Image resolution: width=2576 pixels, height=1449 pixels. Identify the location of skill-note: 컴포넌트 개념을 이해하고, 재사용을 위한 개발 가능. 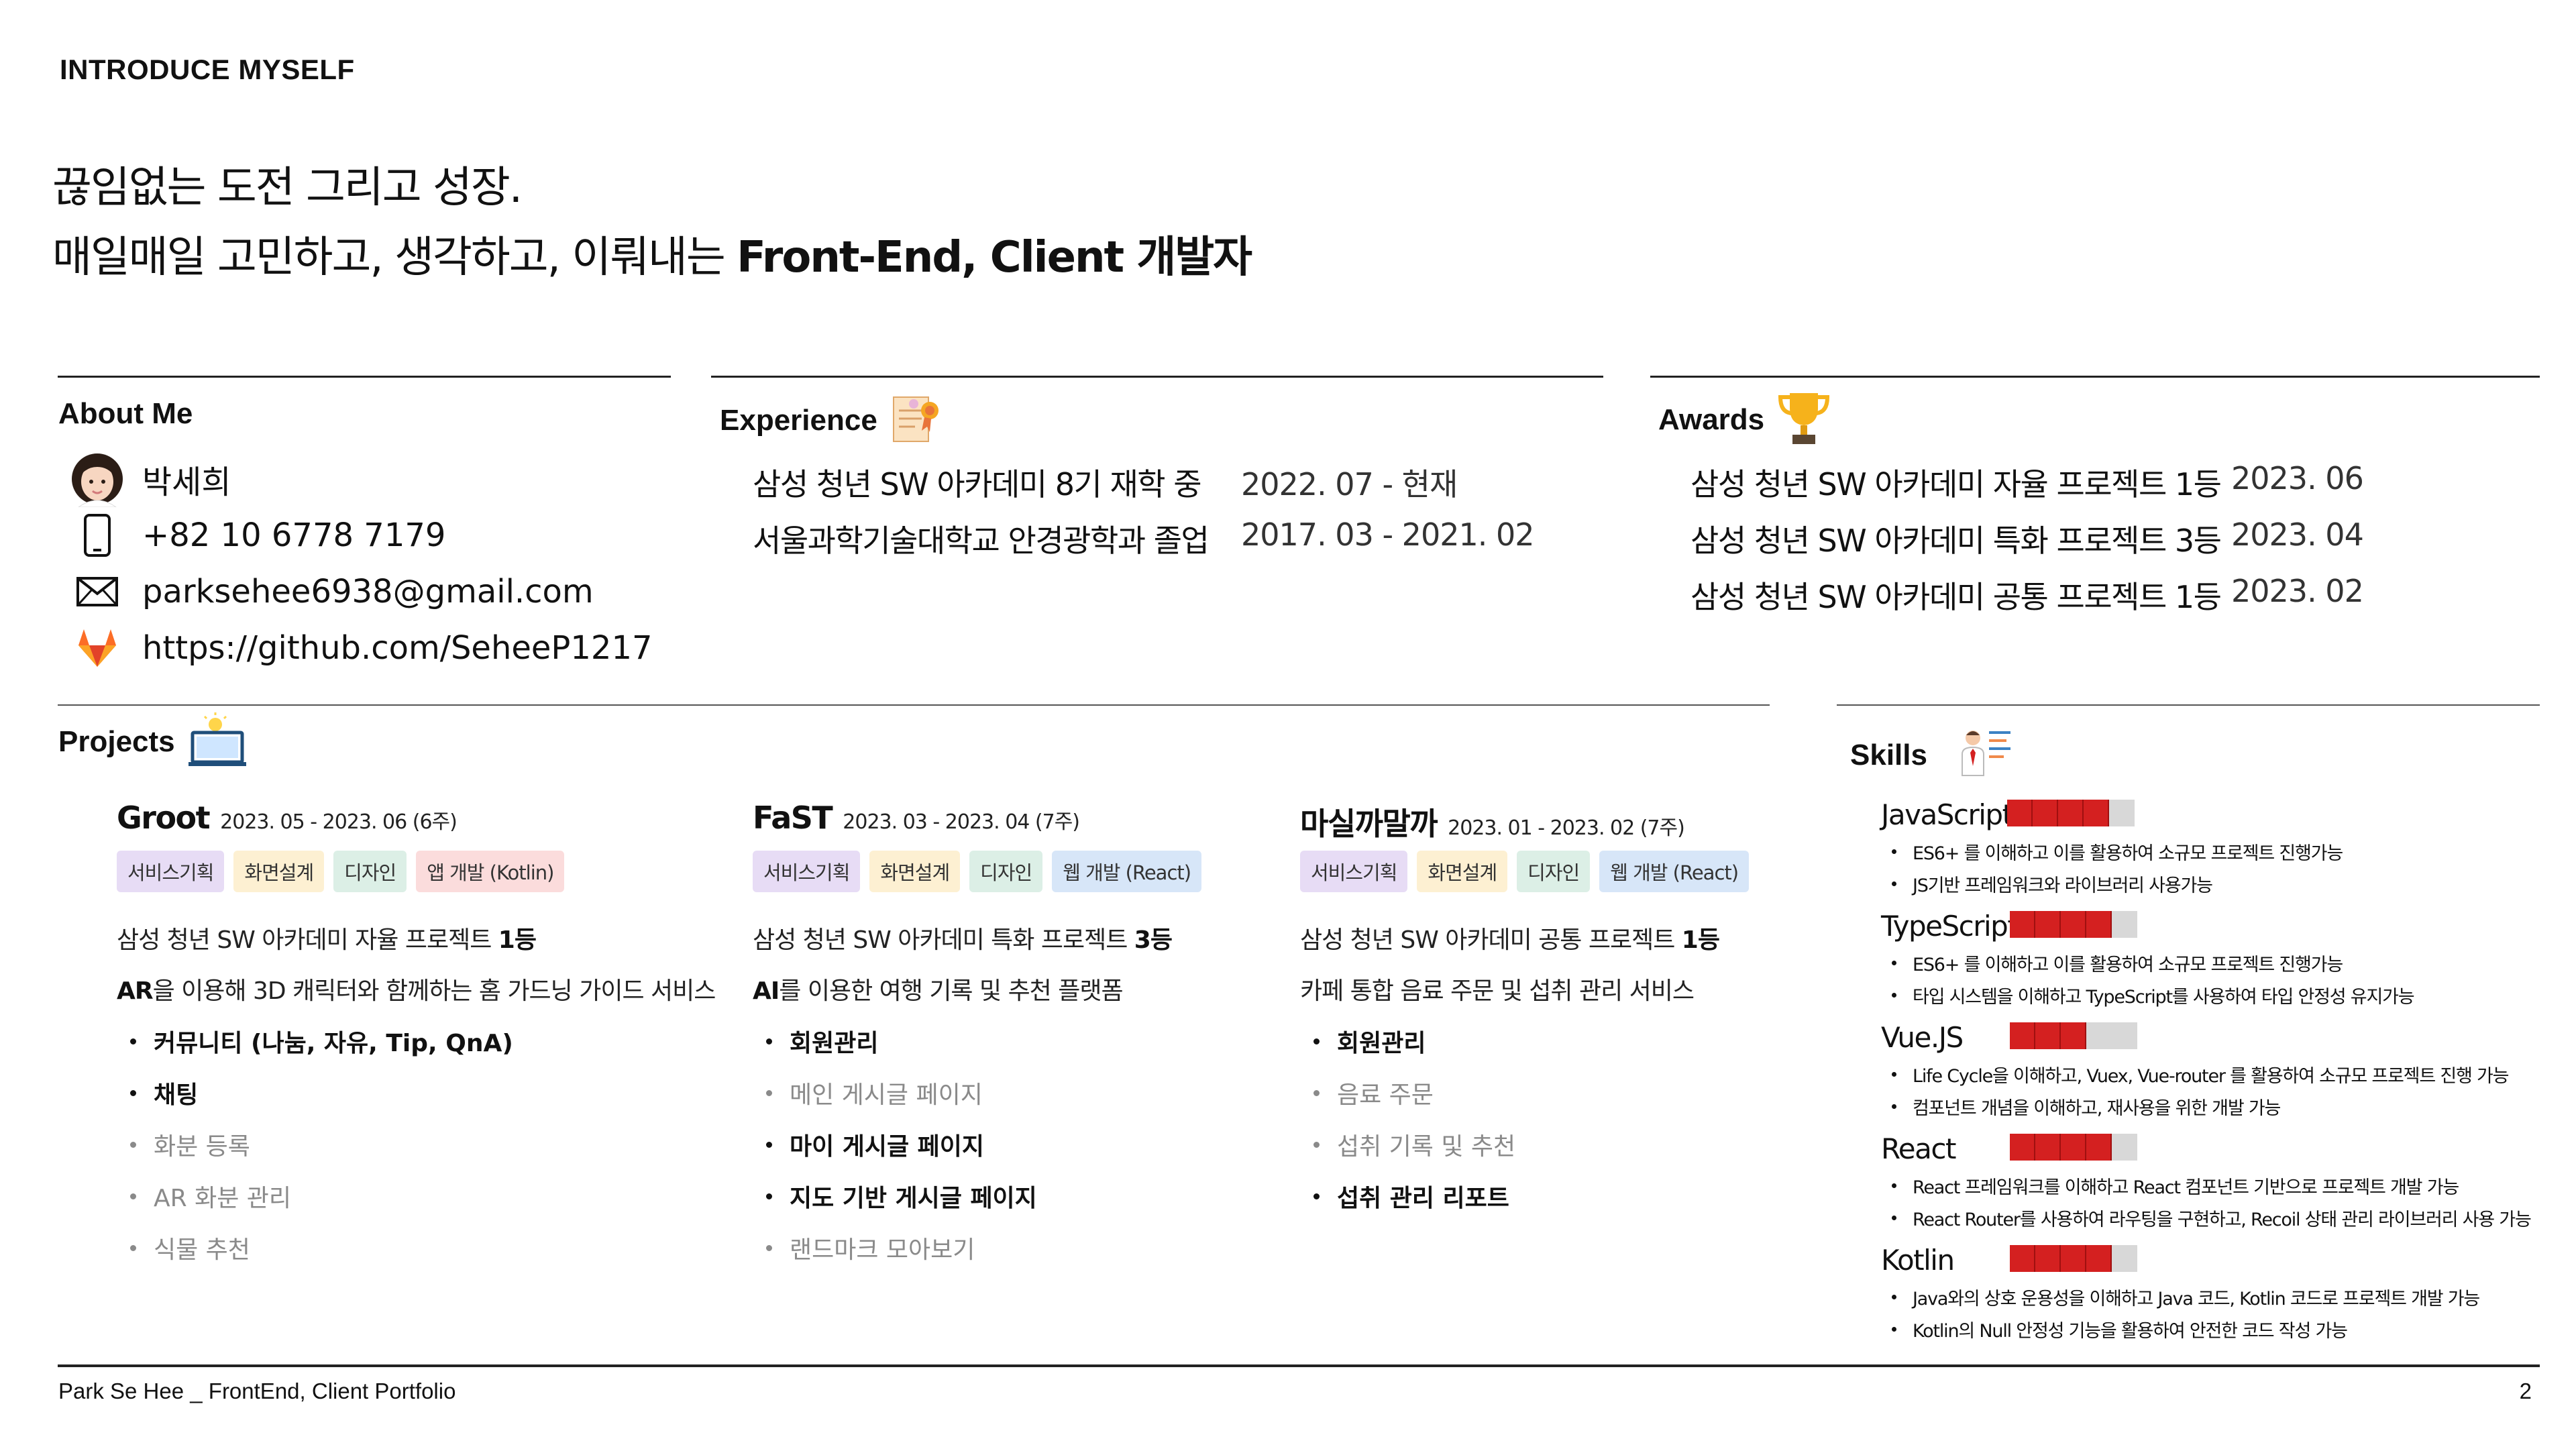
(2086, 1106).